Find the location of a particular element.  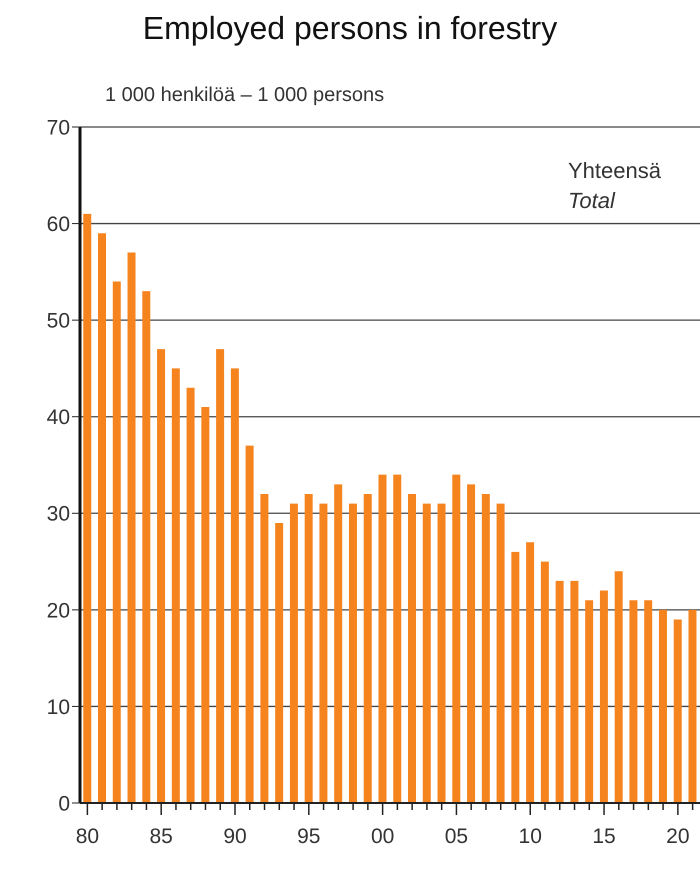

annotation: Yhteensä is located at coordinates (614, 171).